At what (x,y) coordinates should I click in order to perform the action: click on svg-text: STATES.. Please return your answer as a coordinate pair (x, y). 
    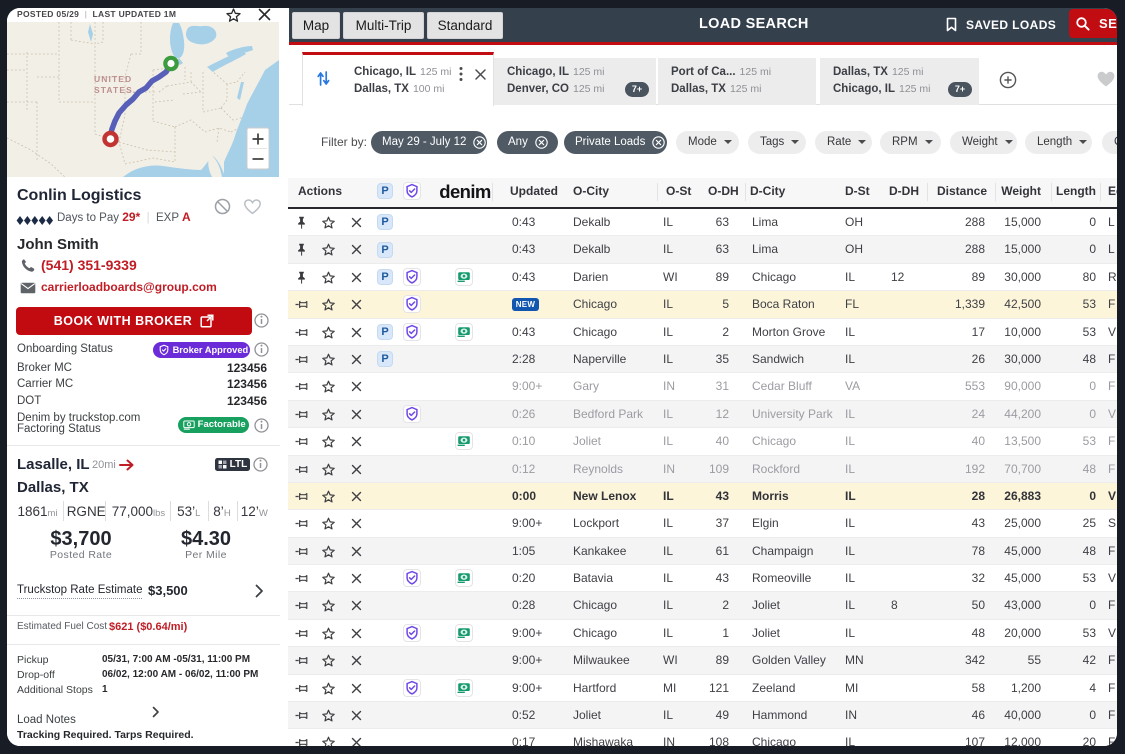
    Looking at the image, I should click on (115, 90).